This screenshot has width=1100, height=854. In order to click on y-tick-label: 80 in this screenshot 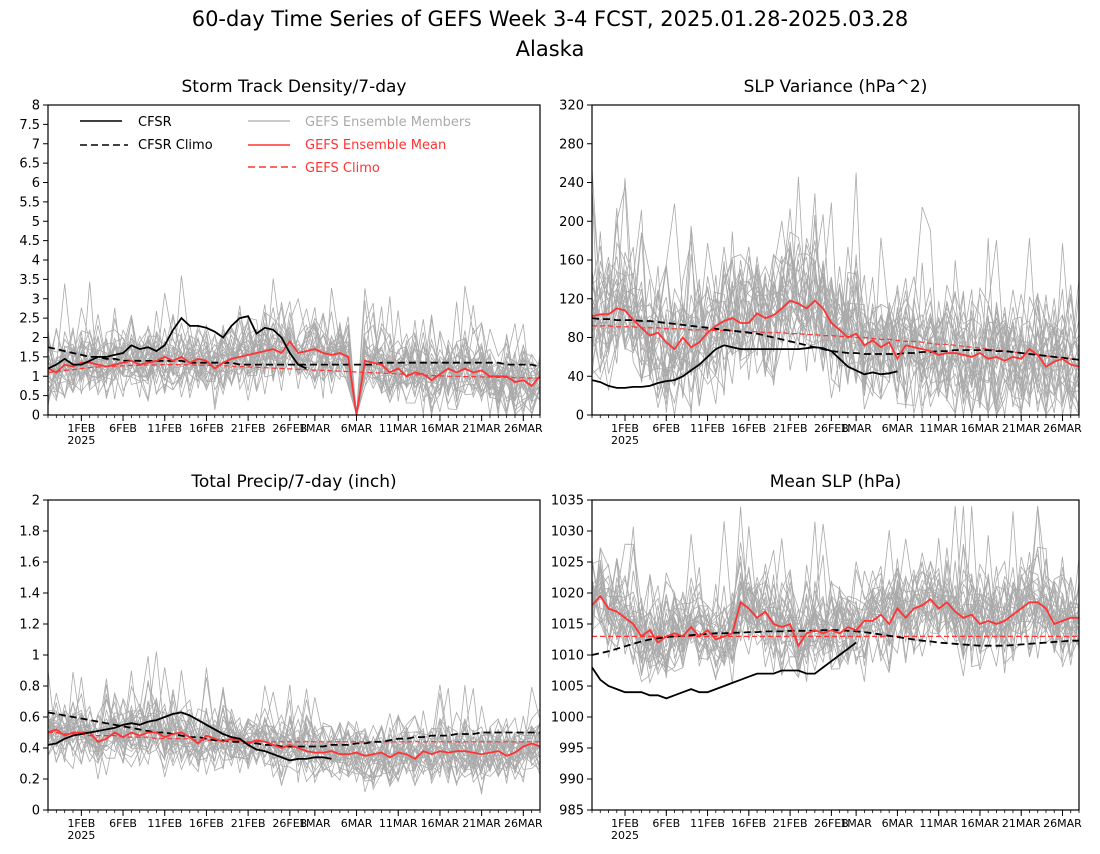, I will do `click(575, 338)`.